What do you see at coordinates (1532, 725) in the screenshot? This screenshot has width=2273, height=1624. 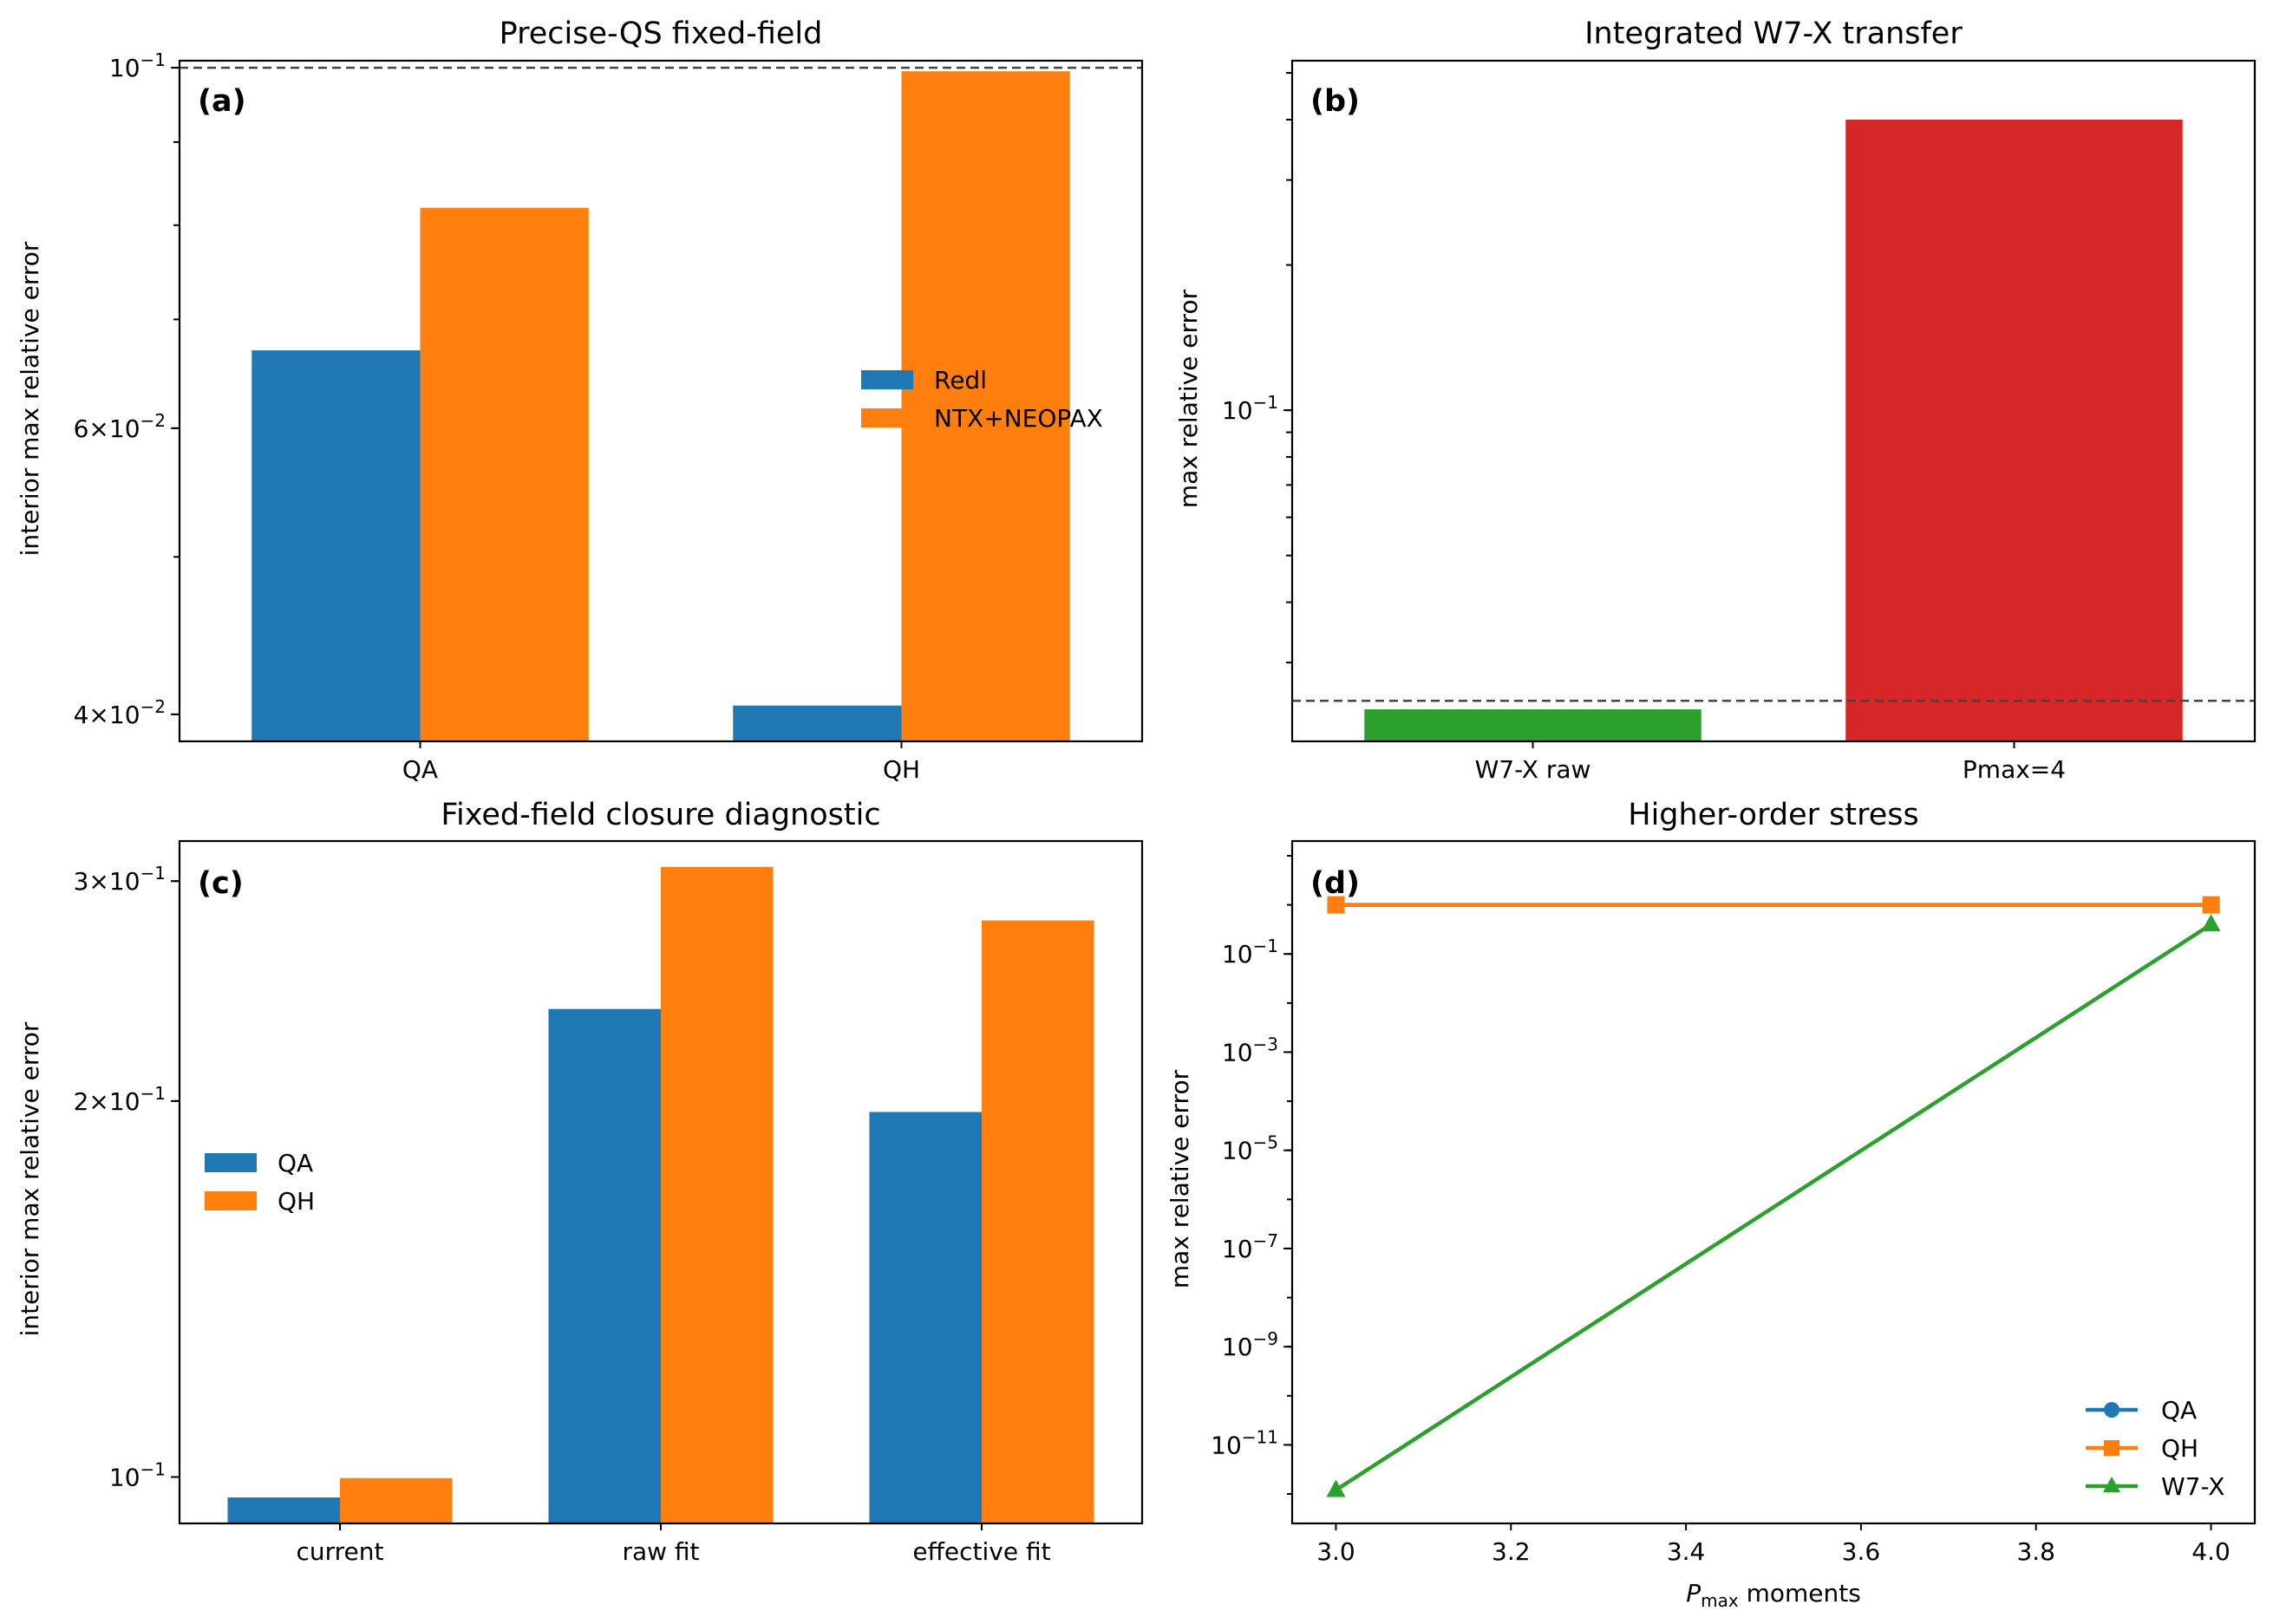 I see `panel-b-bar-w7-x-raw` at bounding box center [1532, 725].